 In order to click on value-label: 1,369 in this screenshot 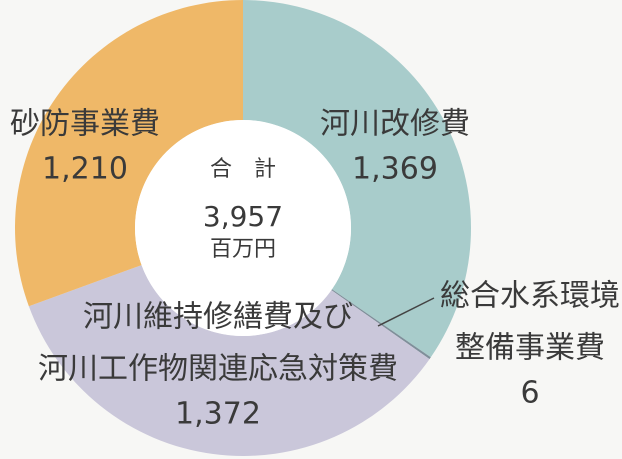, I will do `click(395, 169)`.